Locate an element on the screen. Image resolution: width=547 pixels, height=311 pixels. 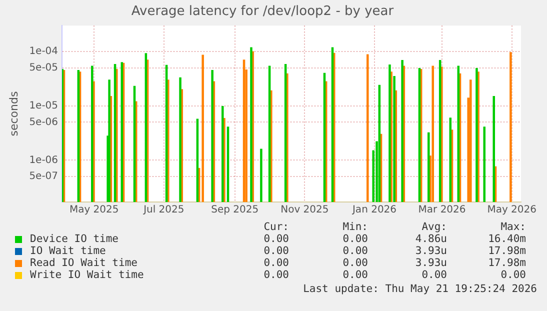
y-tick-label: 1e-06 is located at coordinates (43, 160).